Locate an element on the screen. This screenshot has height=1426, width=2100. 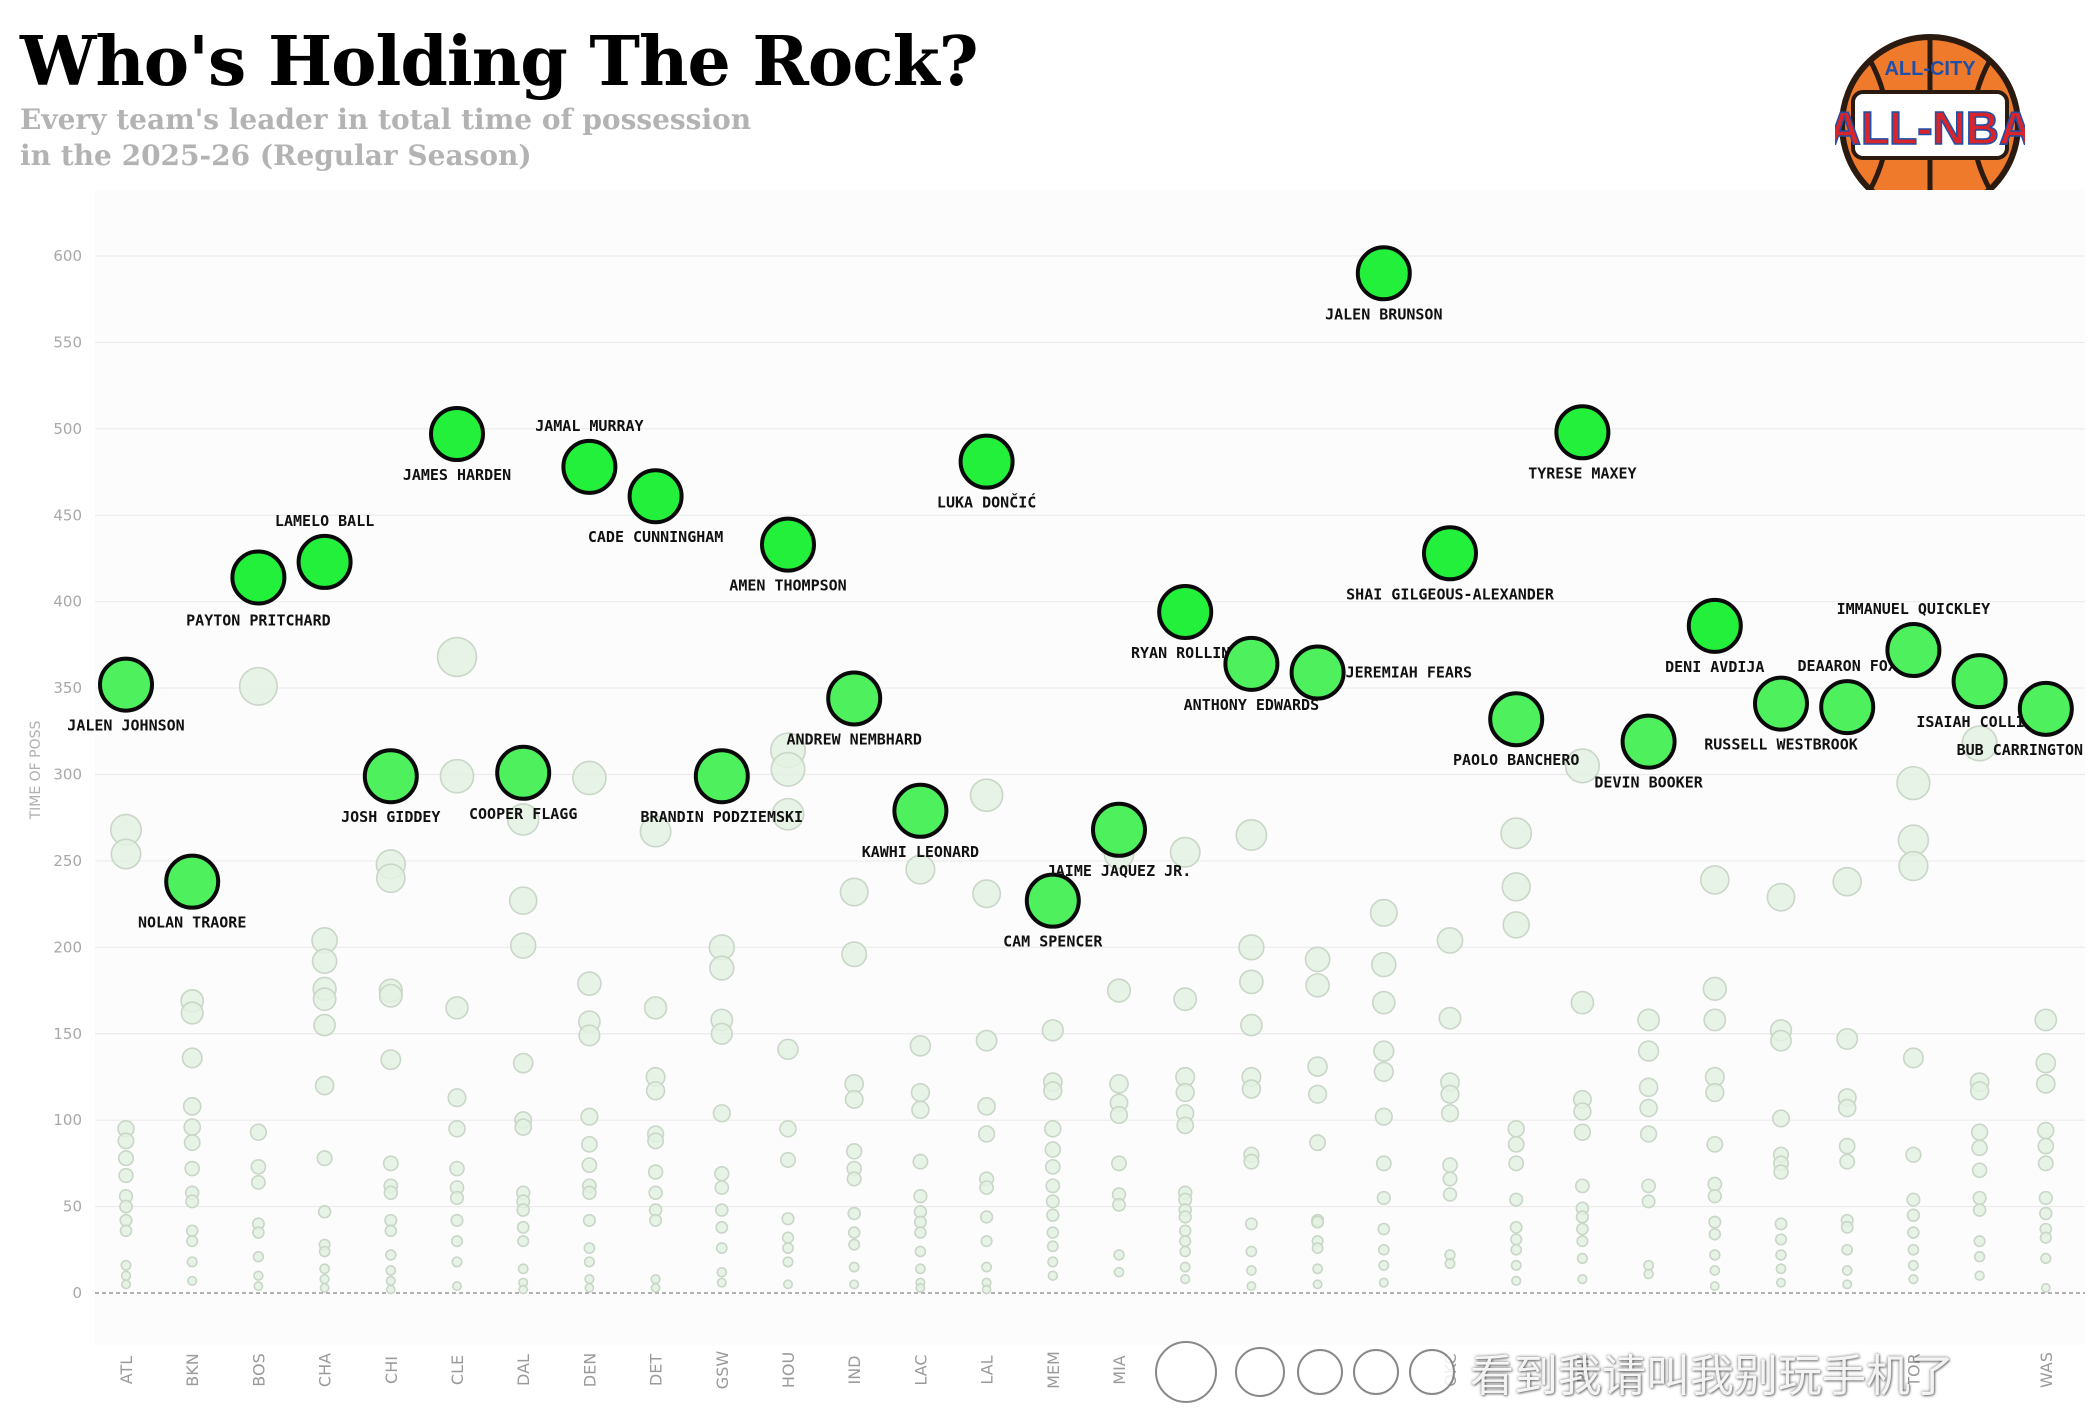
leader-point-mem: CAM SPENCER is located at coordinates (1053, 911).